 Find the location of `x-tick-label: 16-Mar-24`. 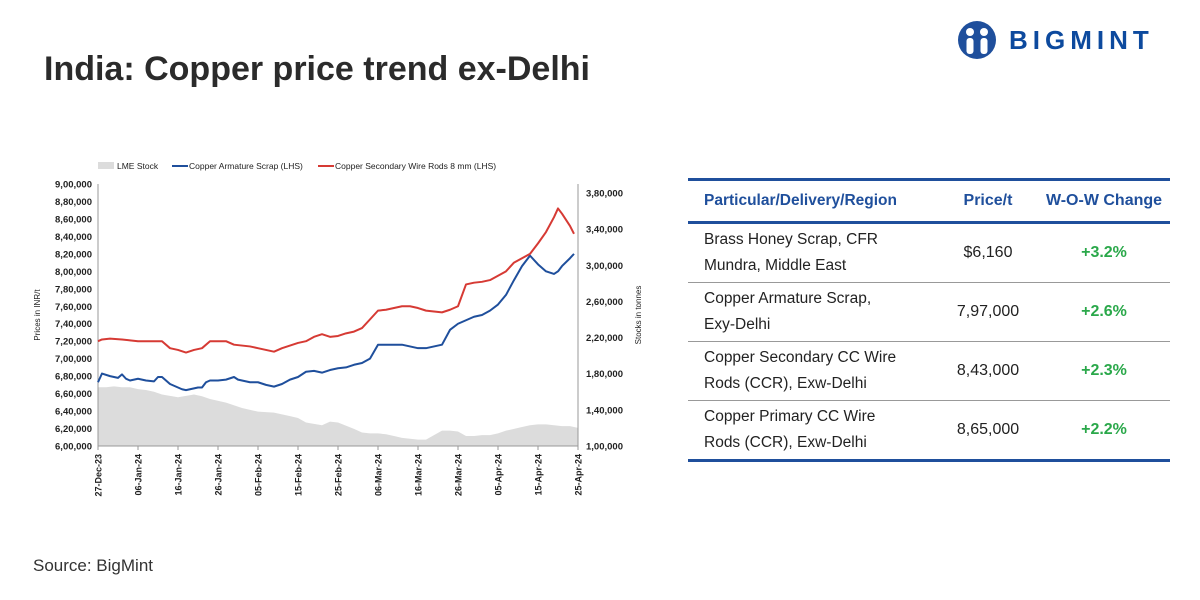

x-tick-label: 16-Mar-24 is located at coordinates (419, 475).